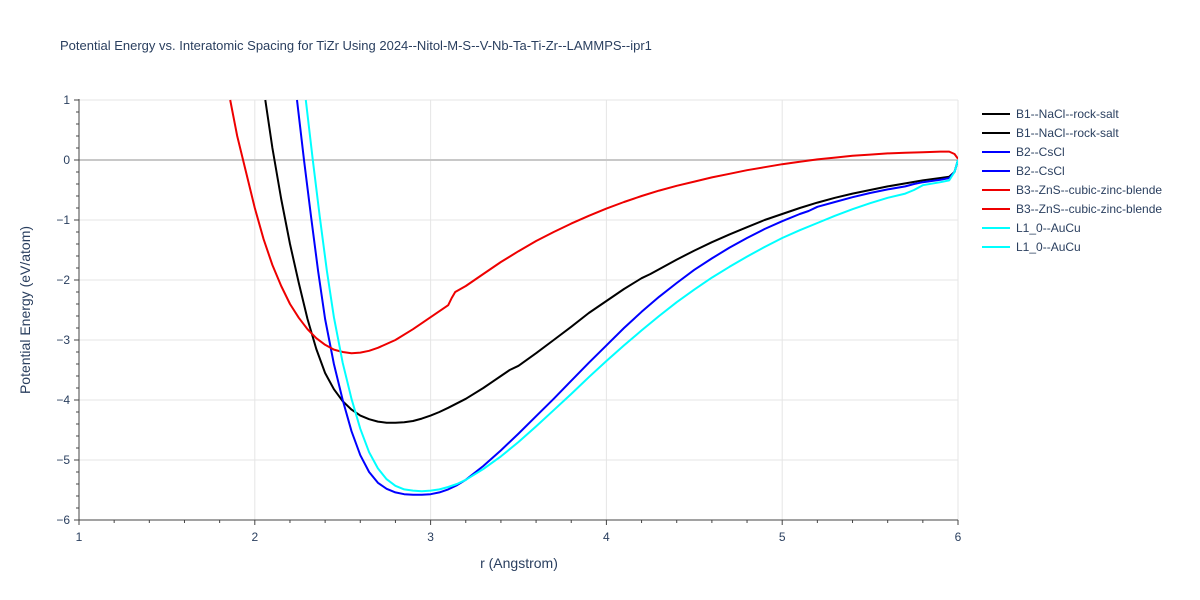 This screenshot has height=600, width=1200. What do you see at coordinates (66, 100) in the screenshot?
I see `y-tick-label: 1` at bounding box center [66, 100].